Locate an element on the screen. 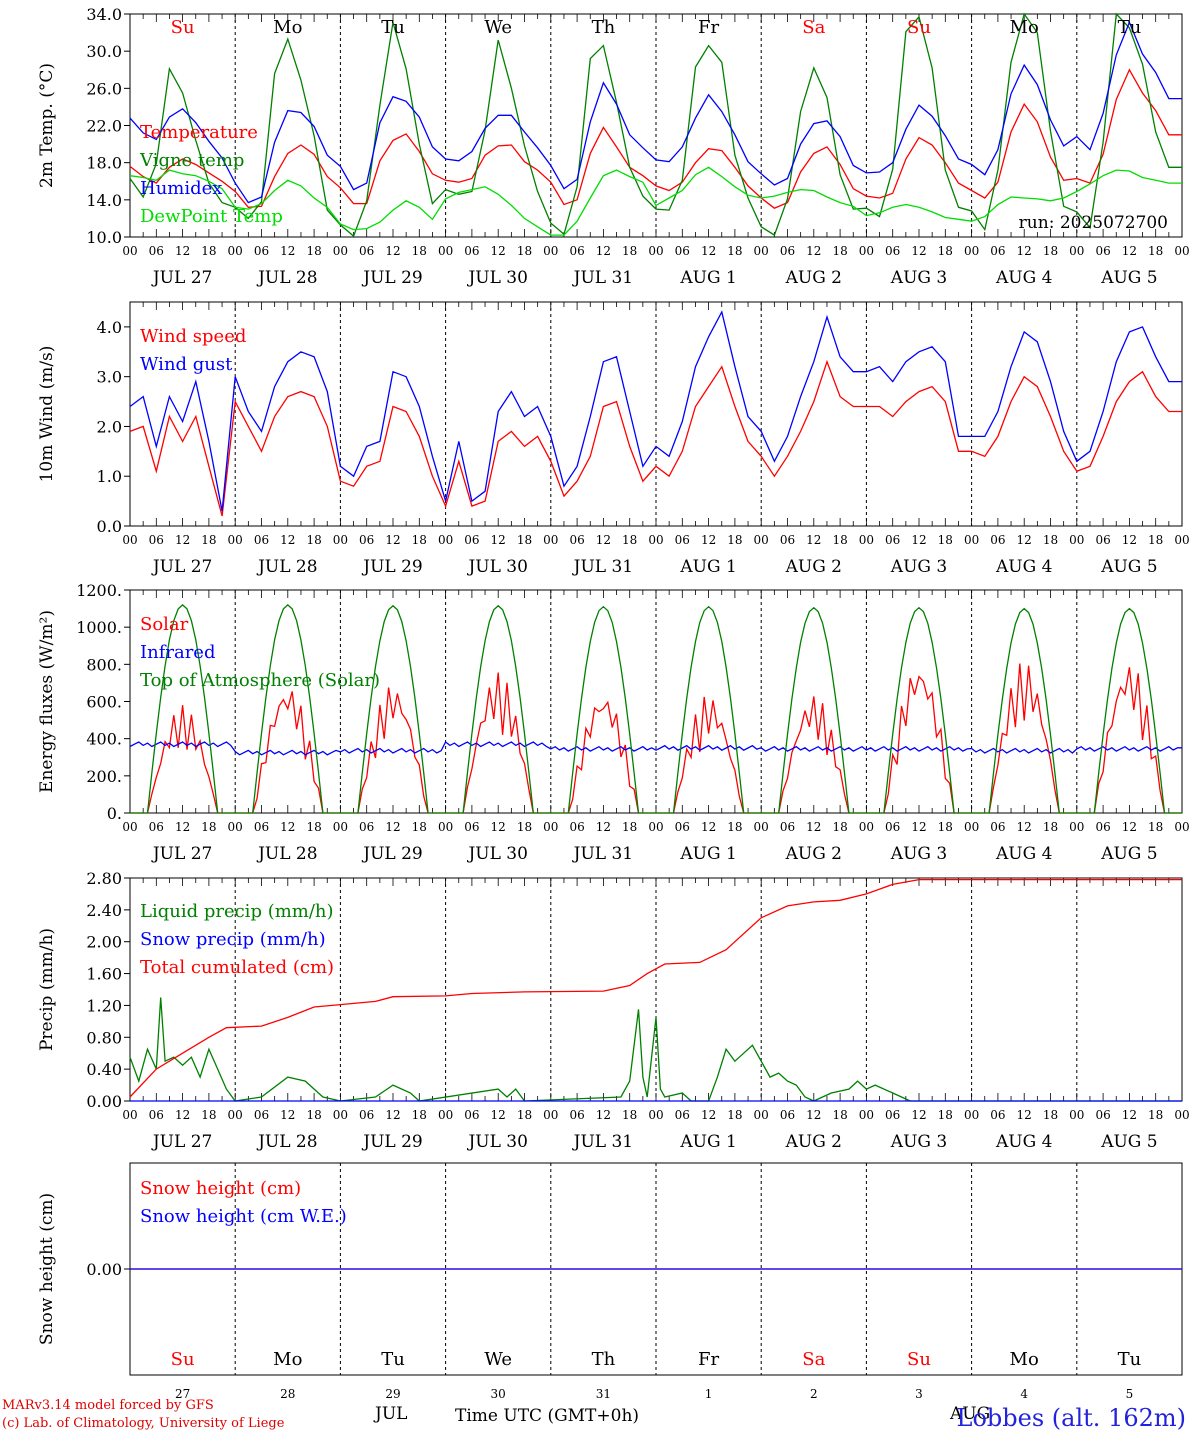 This screenshot has width=1194, height=1440. day-name-footer: We is located at coordinates (498, 1359).